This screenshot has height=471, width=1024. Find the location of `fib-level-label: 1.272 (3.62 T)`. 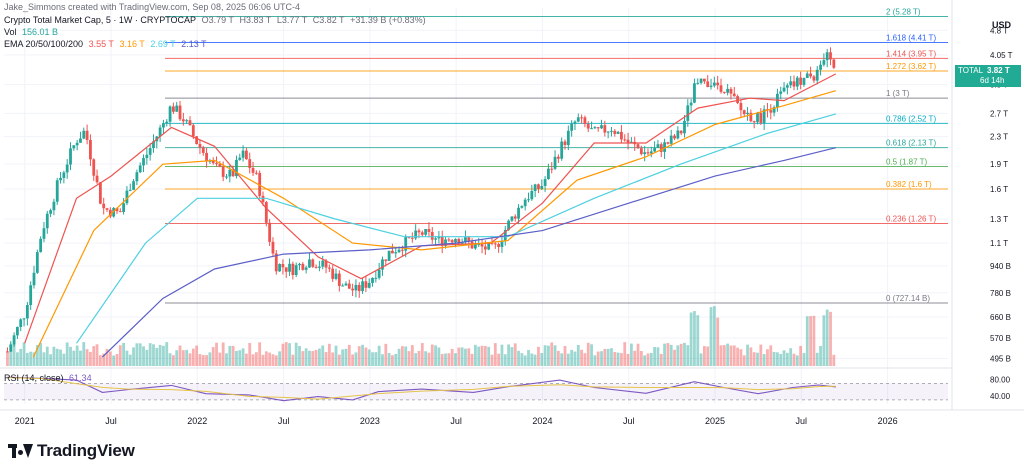

fib-level-label: 1.272 (3.62 T) is located at coordinates (911, 66).